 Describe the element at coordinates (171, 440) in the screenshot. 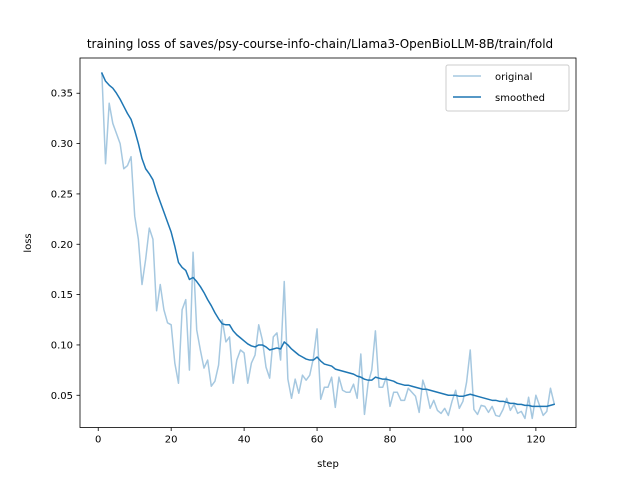

I see `x-tick-label: 20` at that location.